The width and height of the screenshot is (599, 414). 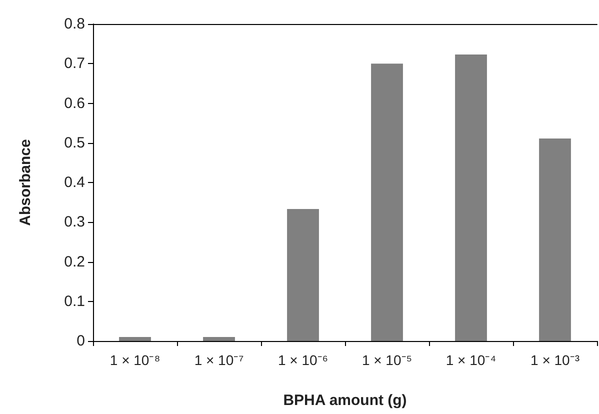 I want to click on y-tick-label: 0, so click(x=80, y=341).